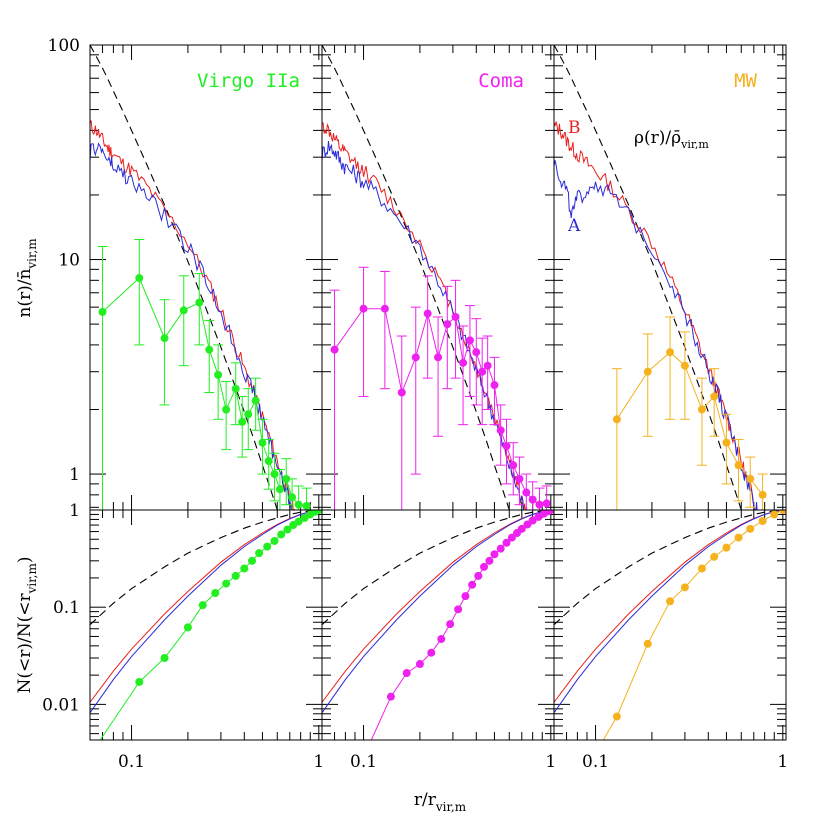 The height and width of the screenshot is (830, 830). I want to click on y-axis-label-bottom-sub: vir,m, so click(32, 579).